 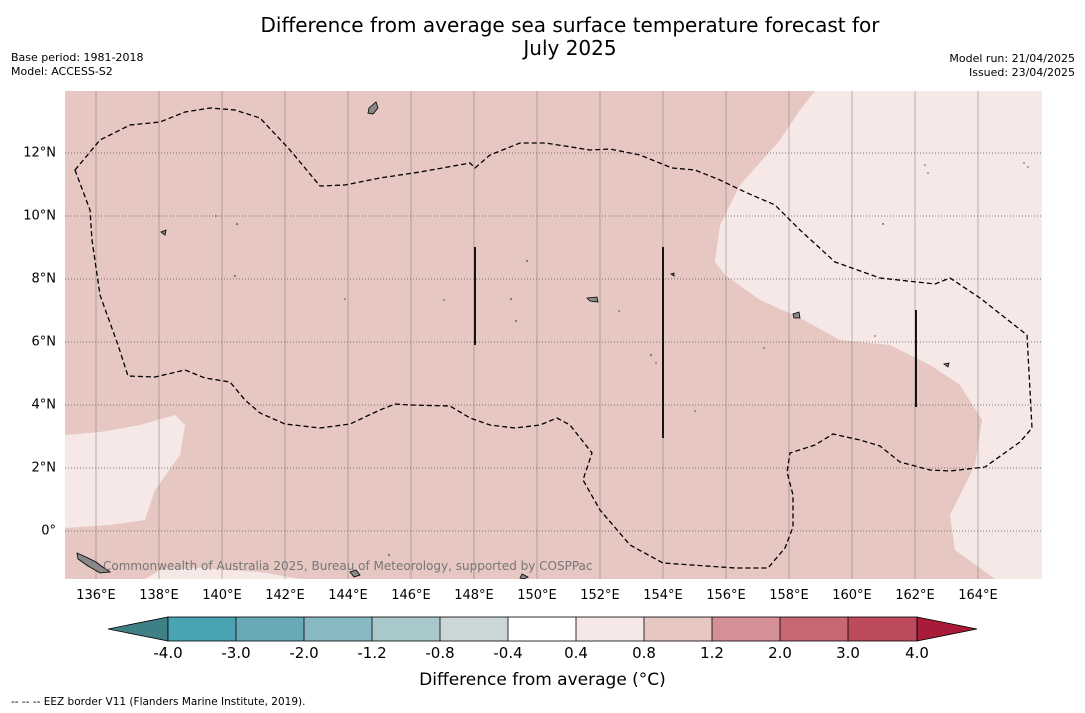 I want to click on lon-label: 148°E, so click(x=474, y=595).